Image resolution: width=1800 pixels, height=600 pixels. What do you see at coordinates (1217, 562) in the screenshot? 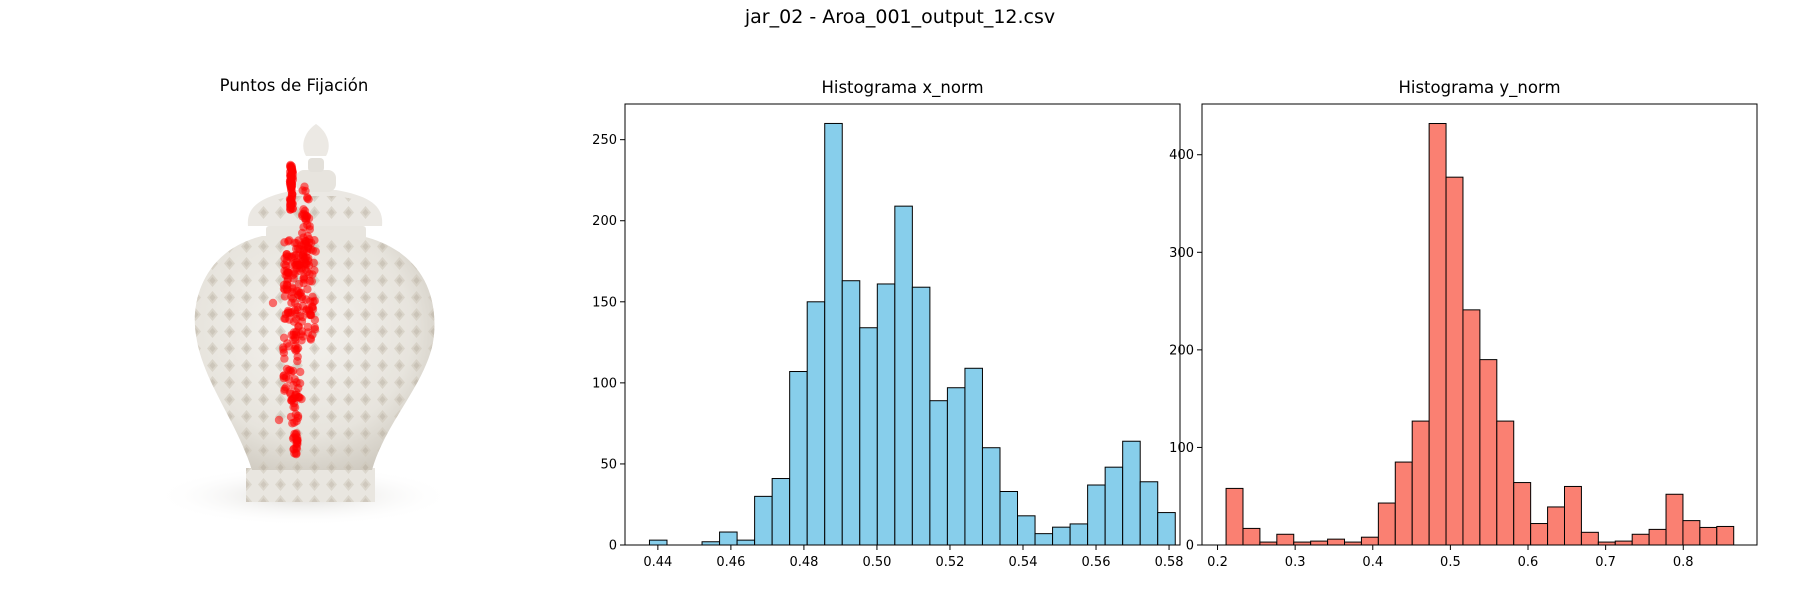
I see `y-hist-xtick-label: 0.2` at bounding box center [1217, 562].